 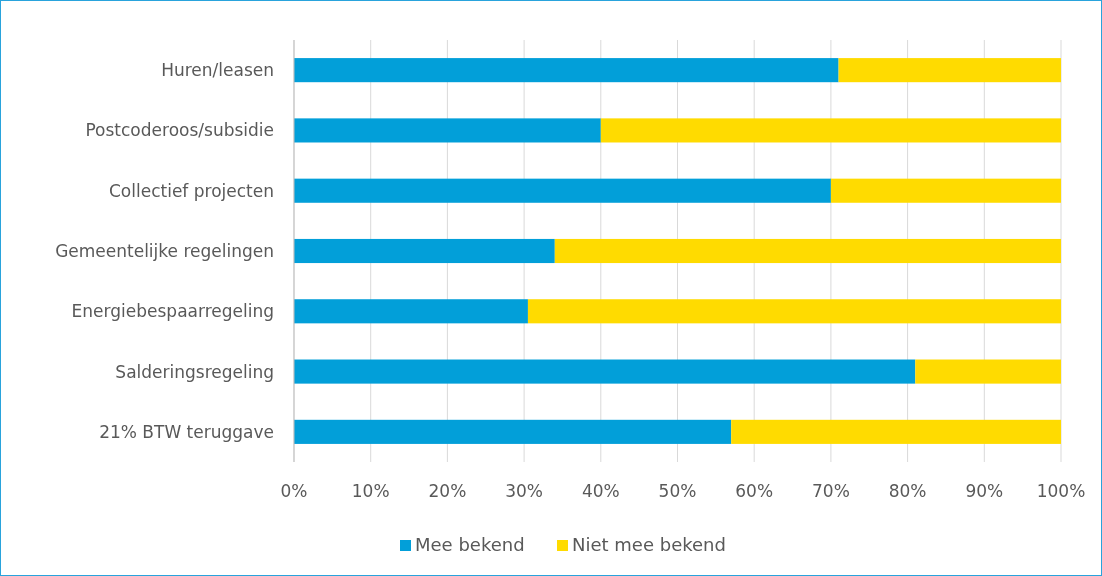 I want to click on x-tick-label: 70%, so click(x=831, y=491).